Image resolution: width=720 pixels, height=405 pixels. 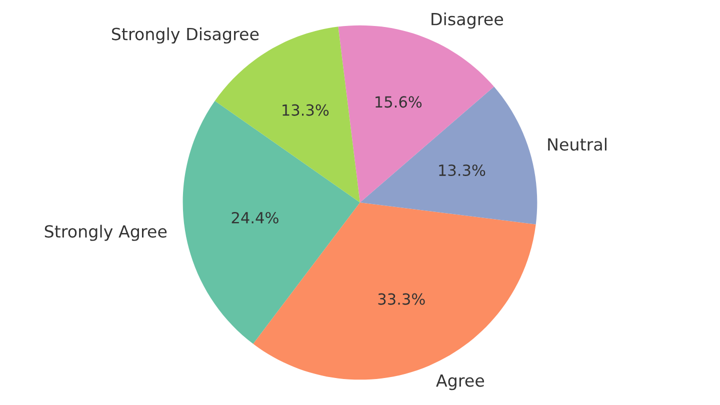 What do you see at coordinates (577, 144) in the screenshot?
I see `slice-label: Neutral` at bounding box center [577, 144].